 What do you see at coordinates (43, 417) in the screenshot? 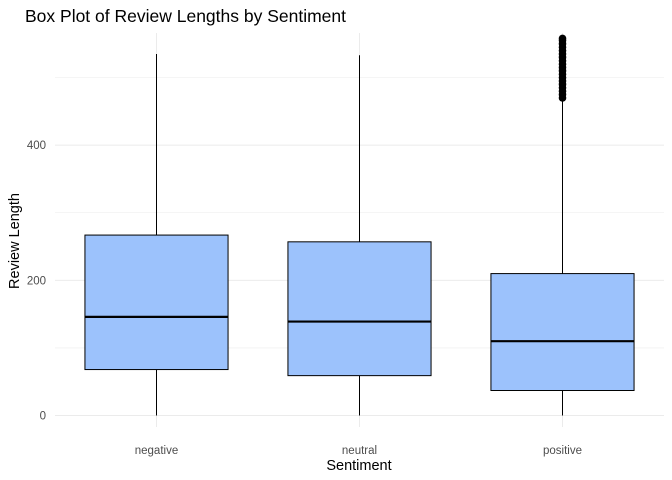
I see `y-tick-label: 0` at bounding box center [43, 417].